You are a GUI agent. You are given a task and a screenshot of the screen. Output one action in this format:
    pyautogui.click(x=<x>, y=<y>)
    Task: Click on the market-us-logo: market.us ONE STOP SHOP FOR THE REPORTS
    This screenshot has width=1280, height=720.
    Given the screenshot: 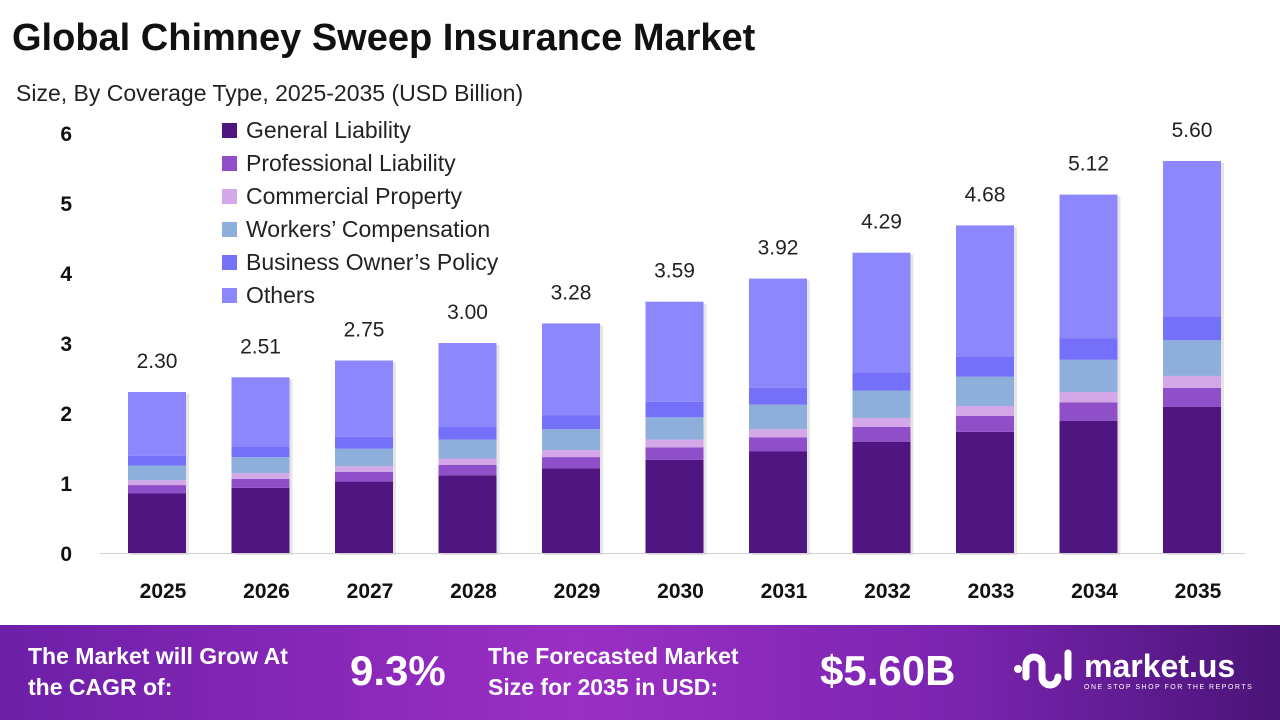 What is the action you would take?
    pyautogui.click(x=1132, y=670)
    